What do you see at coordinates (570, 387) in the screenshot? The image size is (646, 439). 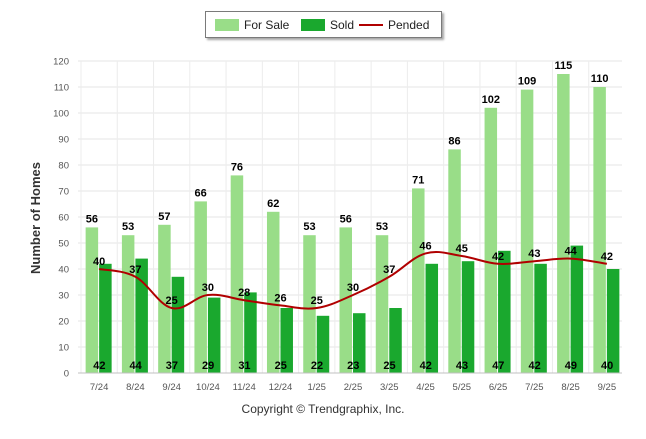 I see `x-tick-label: 8/25` at bounding box center [570, 387].